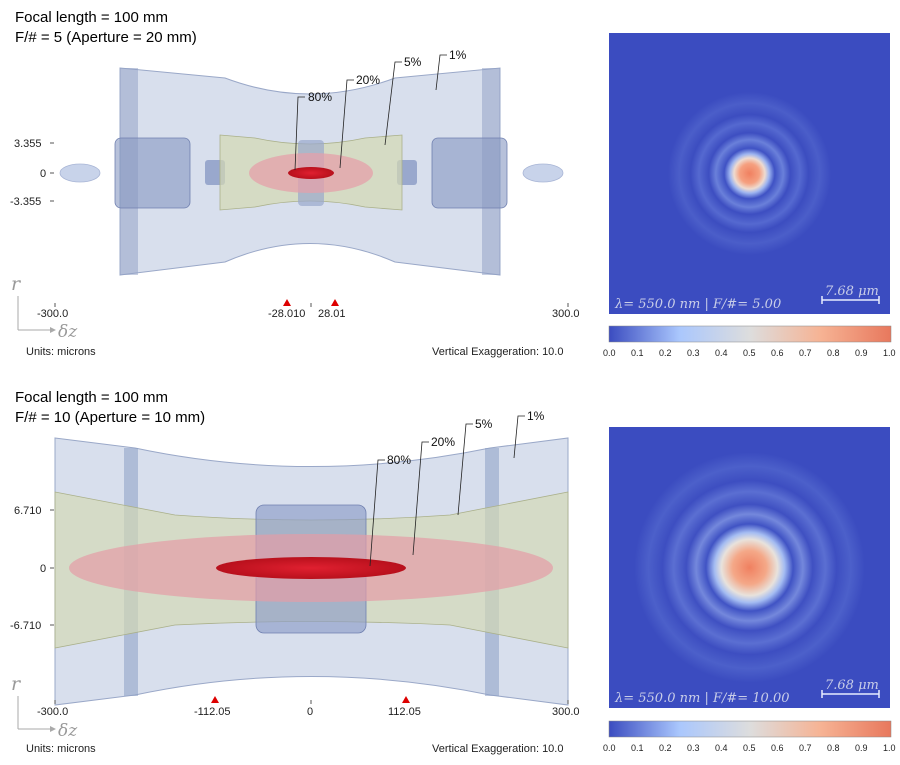  What do you see at coordinates (212, 712) in the screenshot?
I see `x-tick-neg: -112.05` at bounding box center [212, 712].